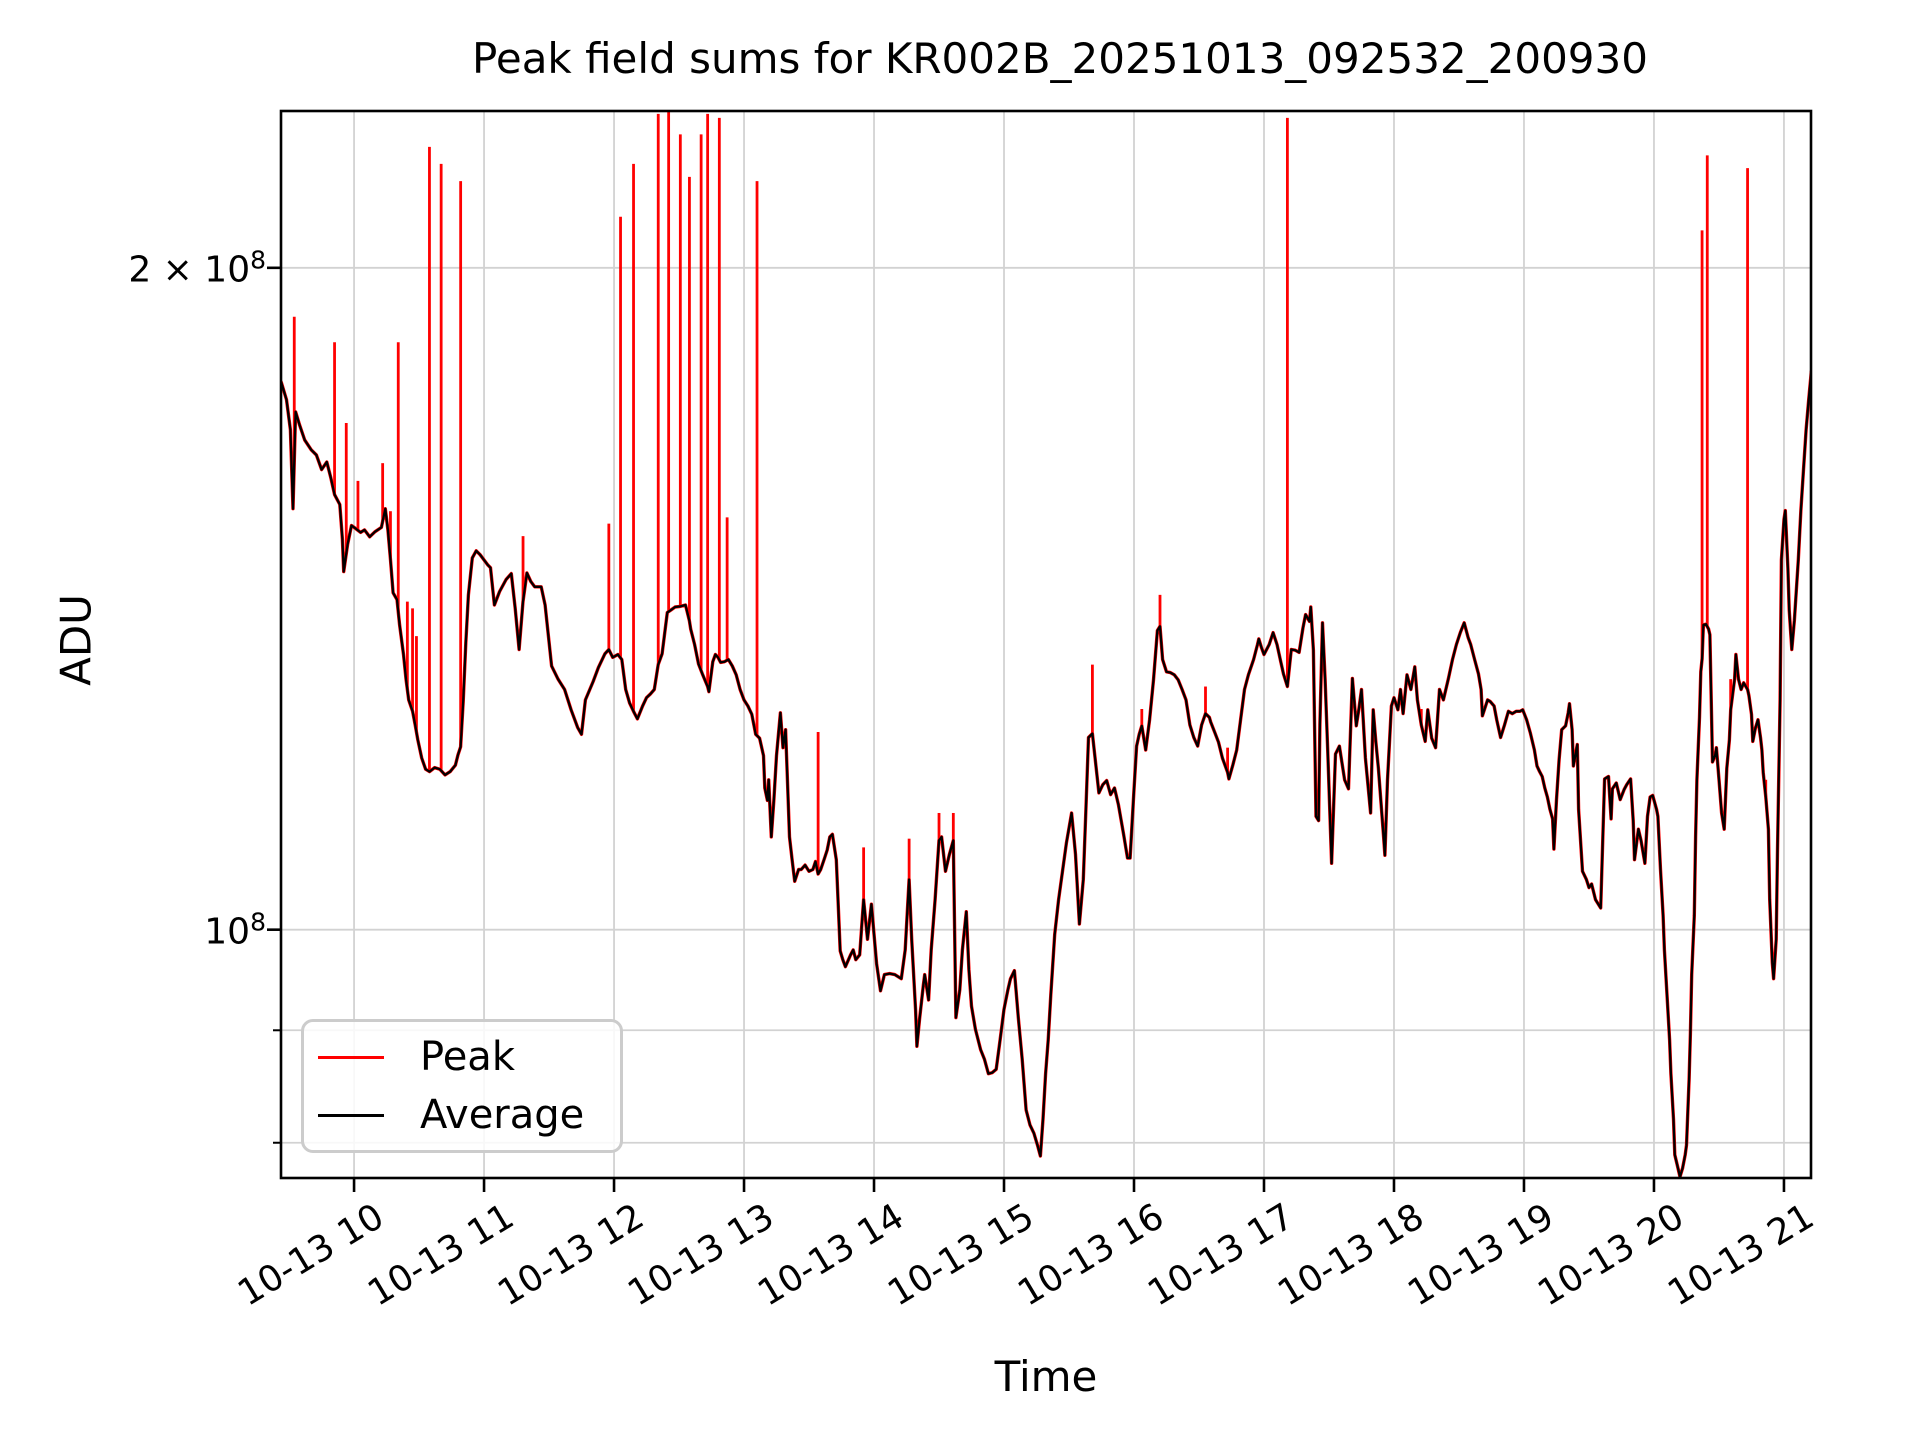  Describe the element at coordinates (76, 640) in the screenshot. I see `y-axis-label: ADU` at that location.